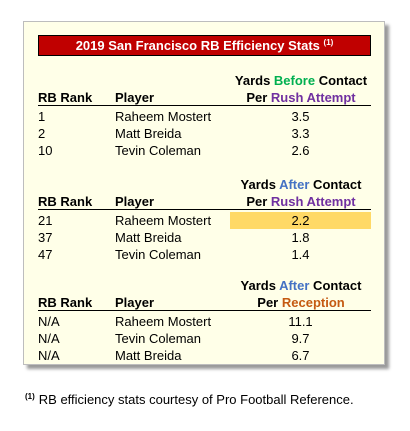  What do you see at coordinates (300, 321) in the screenshot?
I see `cell-value: 11.1` at bounding box center [300, 321].